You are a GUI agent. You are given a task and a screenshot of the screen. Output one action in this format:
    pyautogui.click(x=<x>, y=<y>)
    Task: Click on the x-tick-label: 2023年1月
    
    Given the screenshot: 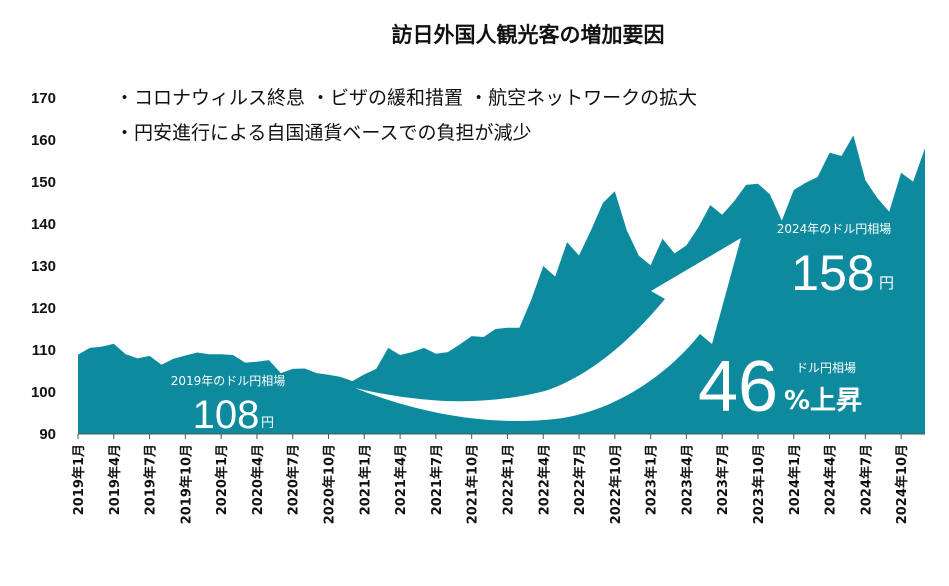 What is the action you would take?
    pyautogui.click(x=652, y=479)
    